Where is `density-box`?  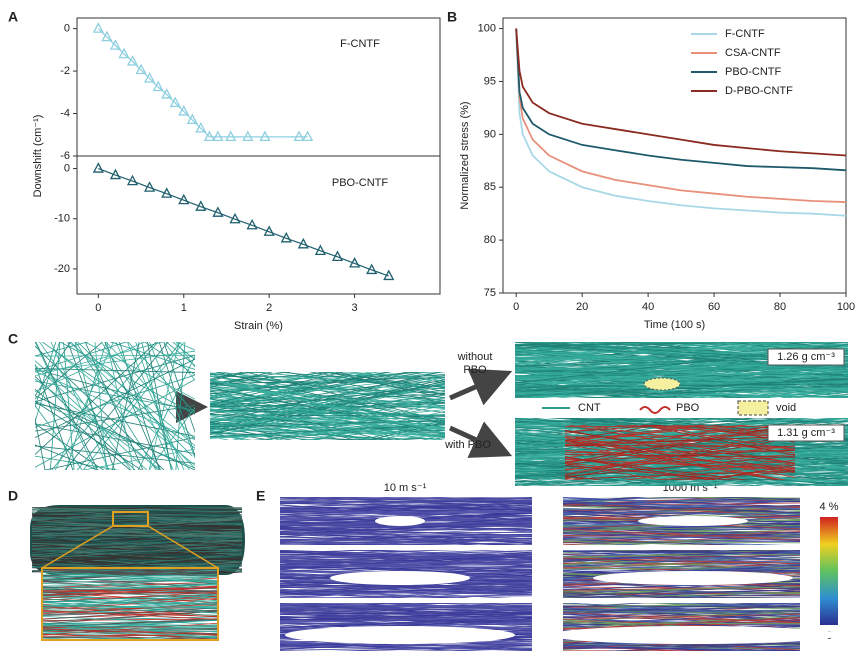 density-box is located at coordinates (806, 357).